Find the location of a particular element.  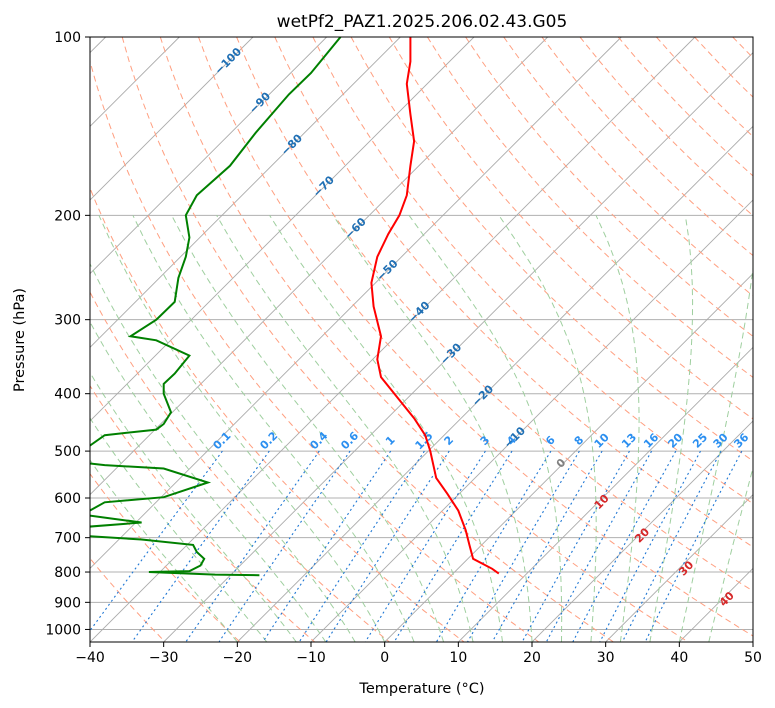

y-tick-label: 1000 is located at coordinates (63, 630).